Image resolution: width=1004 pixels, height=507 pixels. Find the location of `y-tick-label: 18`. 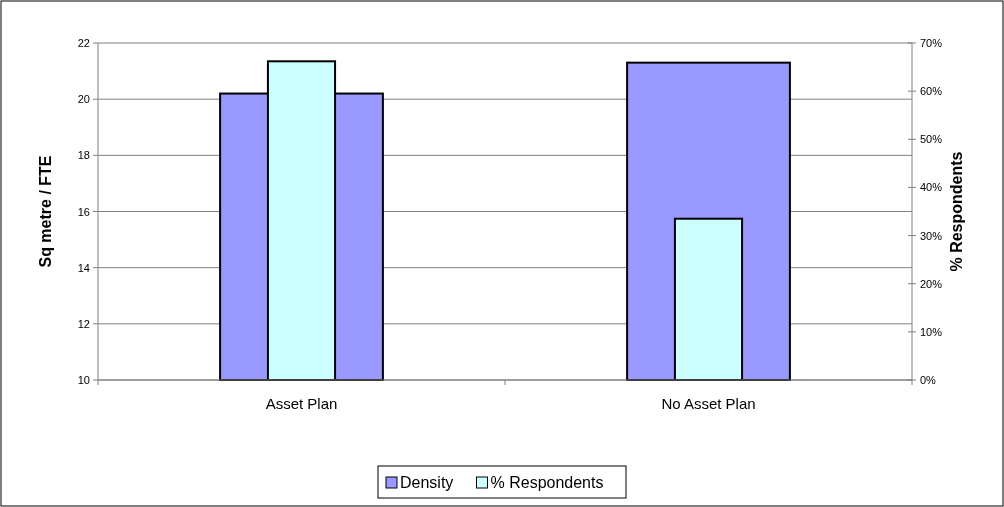

y-tick-label: 18 is located at coordinates (83, 155).